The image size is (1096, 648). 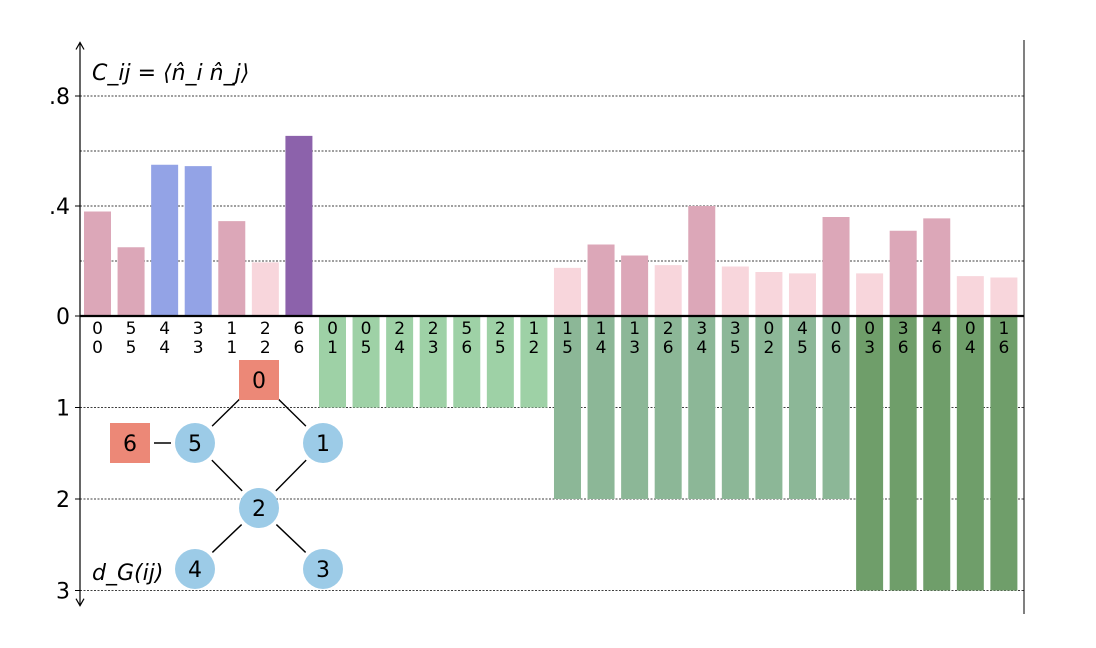 I want to click on y-tick-label-top: .8, so click(x=59, y=97).